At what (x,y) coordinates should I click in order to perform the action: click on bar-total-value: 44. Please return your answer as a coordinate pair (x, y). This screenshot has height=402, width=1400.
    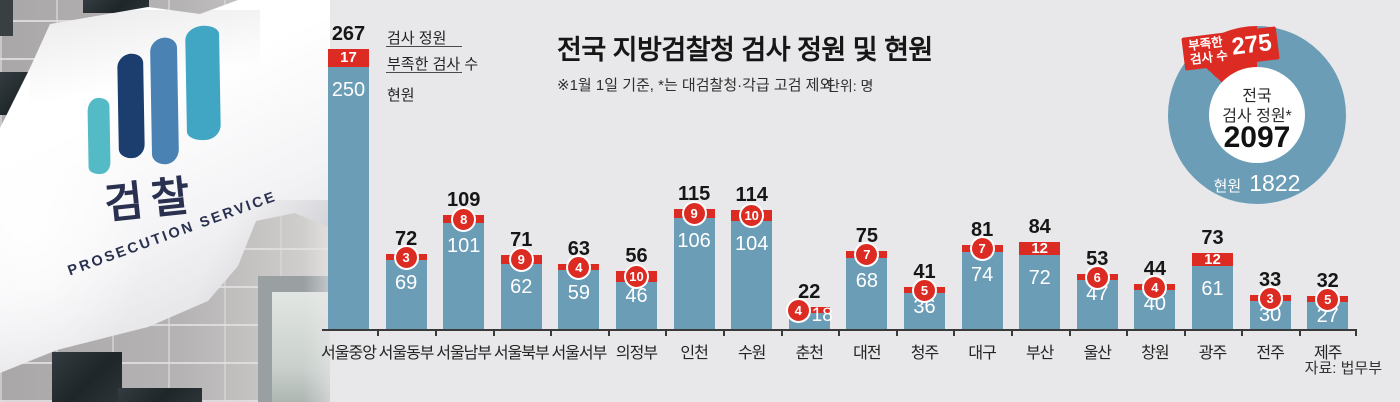
    Looking at the image, I should click on (1155, 269).